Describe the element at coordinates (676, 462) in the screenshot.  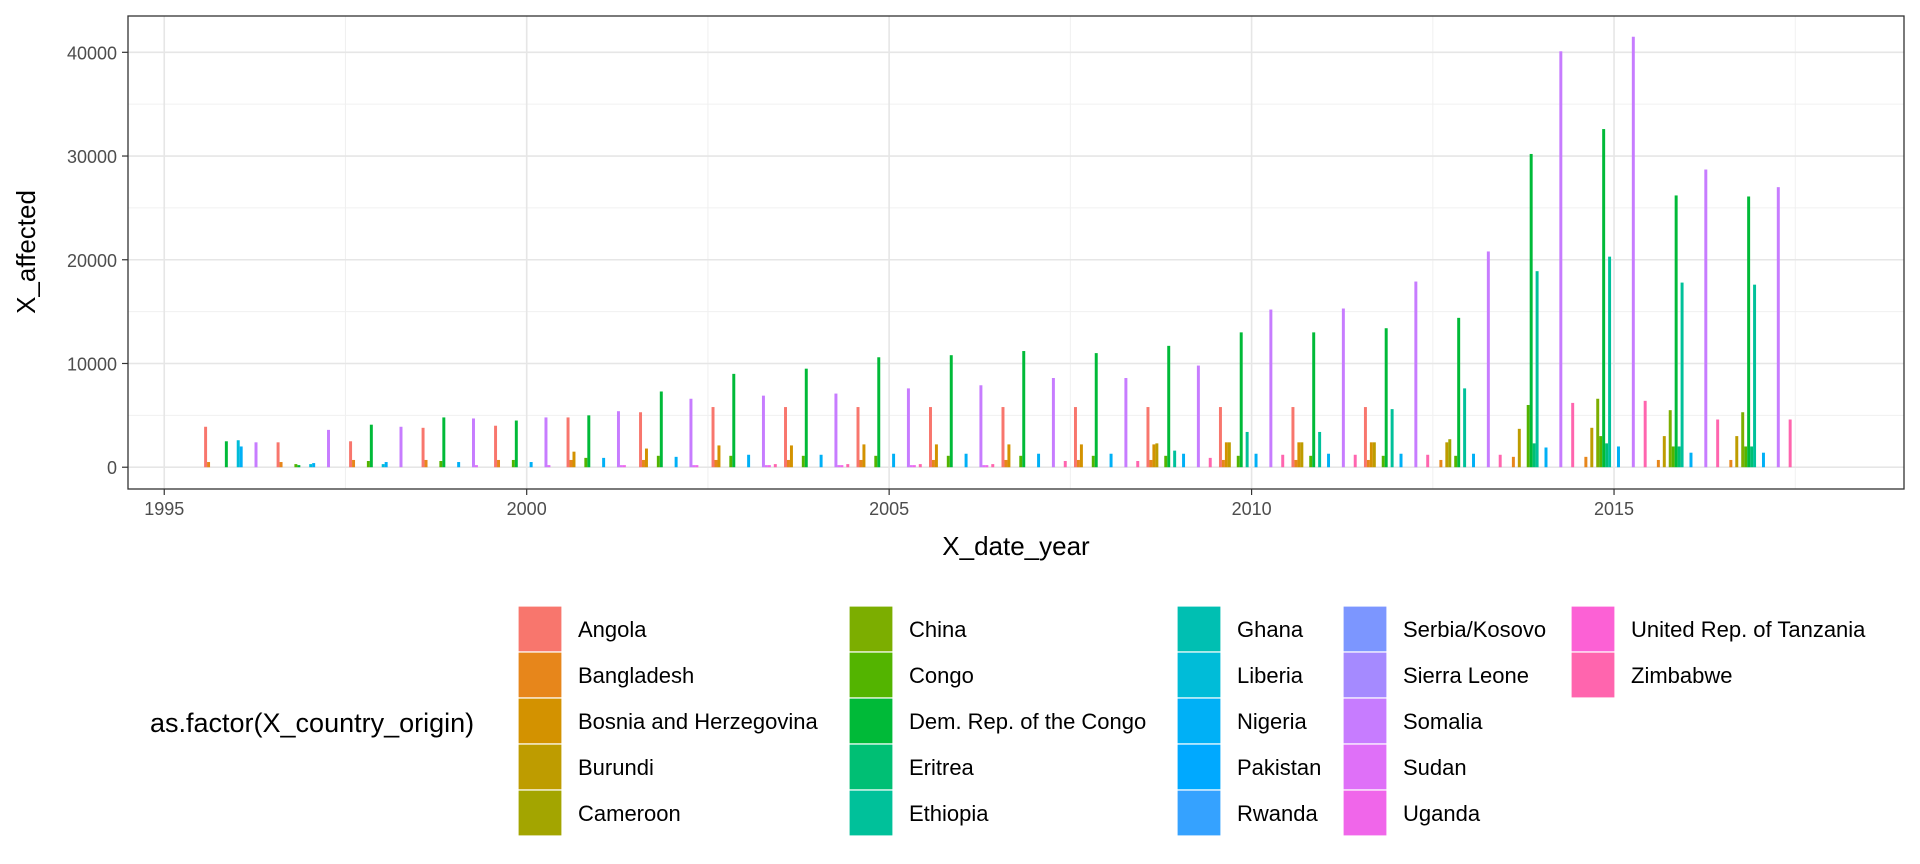
I see `bar-nigeria-2002` at that location.